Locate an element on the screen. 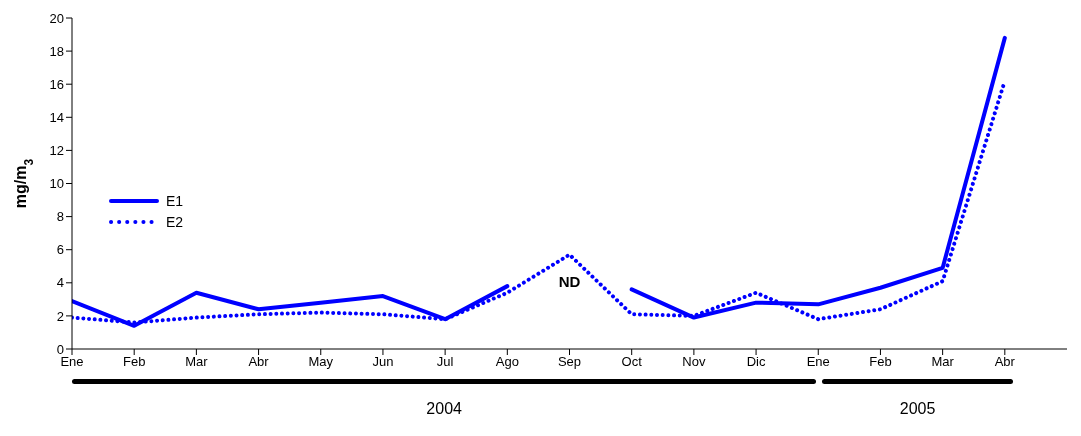  text: 2004 is located at coordinates (444, 409).